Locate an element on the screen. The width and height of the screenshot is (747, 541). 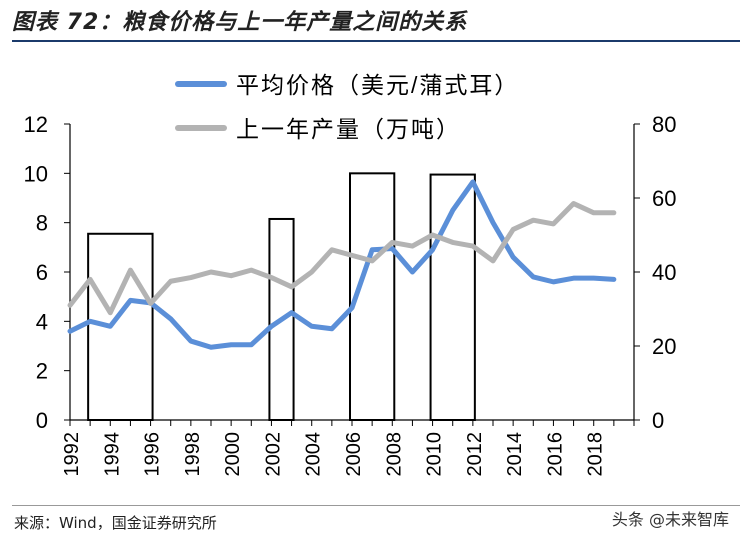
x-tick-label: 2008 is located at coordinates (394, 454).